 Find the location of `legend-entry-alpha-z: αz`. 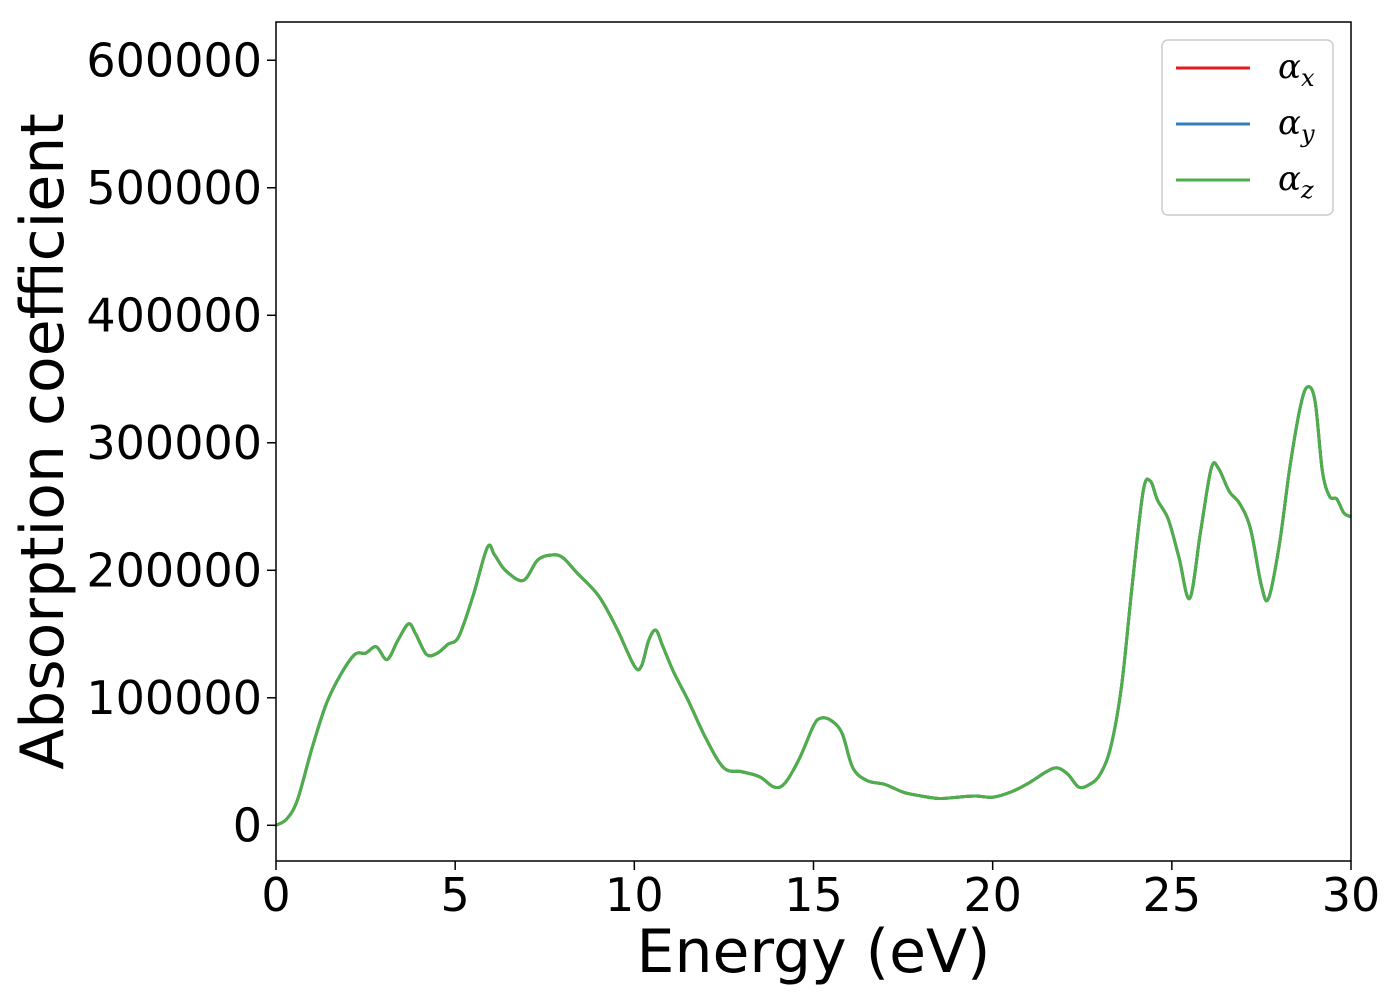

legend-entry-alpha-z: αz is located at coordinates (1245, 181).